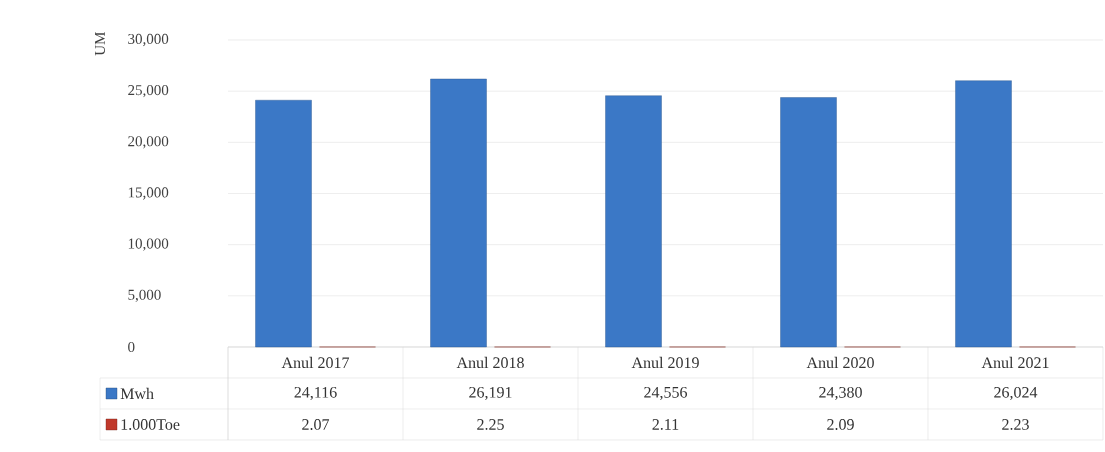  What do you see at coordinates (665, 362) in the screenshot?
I see `x-tick-label: Anul 2019` at bounding box center [665, 362].